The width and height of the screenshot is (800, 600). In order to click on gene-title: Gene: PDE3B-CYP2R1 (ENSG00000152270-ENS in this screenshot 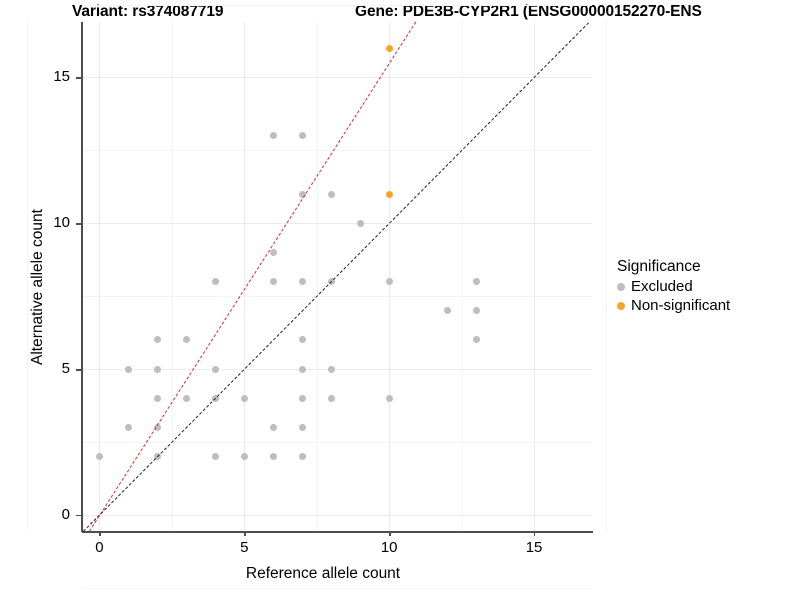, I will do `click(528, 11)`.